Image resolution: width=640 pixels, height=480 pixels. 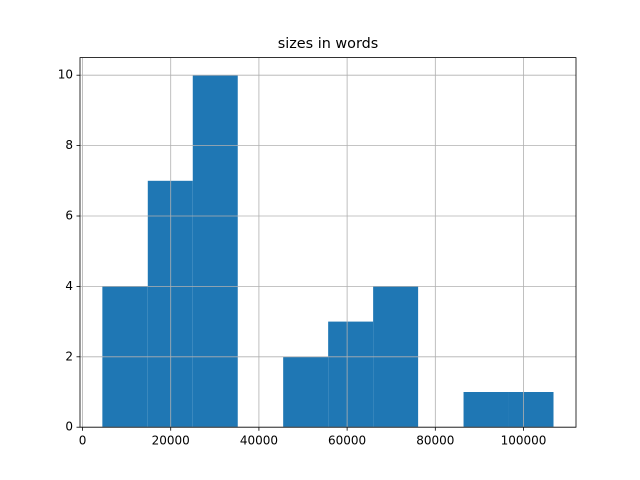 What do you see at coordinates (347, 441) in the screenshot?
I see `x-tick-label: 60000` at bounding box center [347, 441].